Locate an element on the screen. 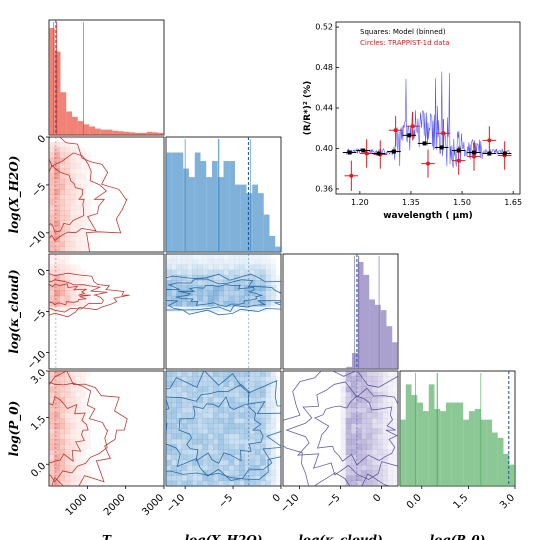 Image resolution: width=540 pixels, height=540 pixels. inset-y-tick-label: 0.52 is located at coordinates (324, 27).